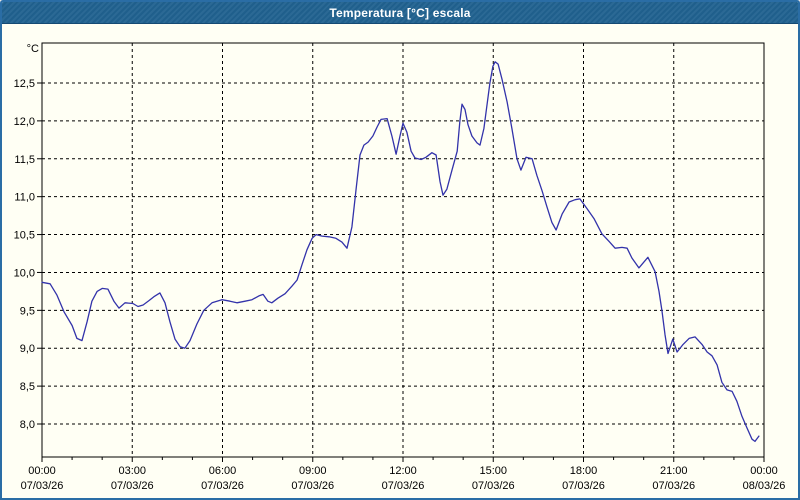  What do you see at coordinates (27, 387) in the screenshot?
I see `y-axis-tick-label: 8,5` at bounding box center [27, 387].